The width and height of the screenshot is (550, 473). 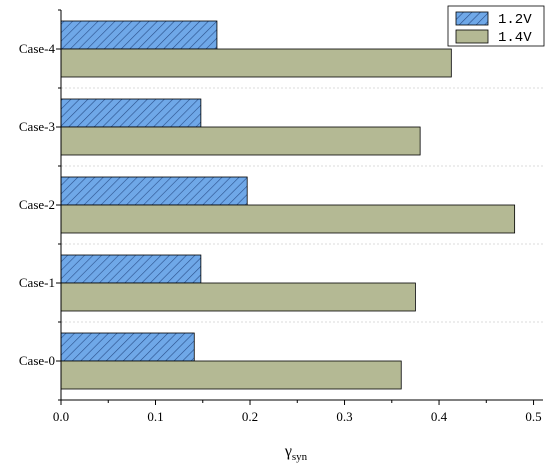 What do you see at coordinates (496, 26) in the screenshot?
I see `legend: 1.2V 1.4V` at bounding box center [496, 26].